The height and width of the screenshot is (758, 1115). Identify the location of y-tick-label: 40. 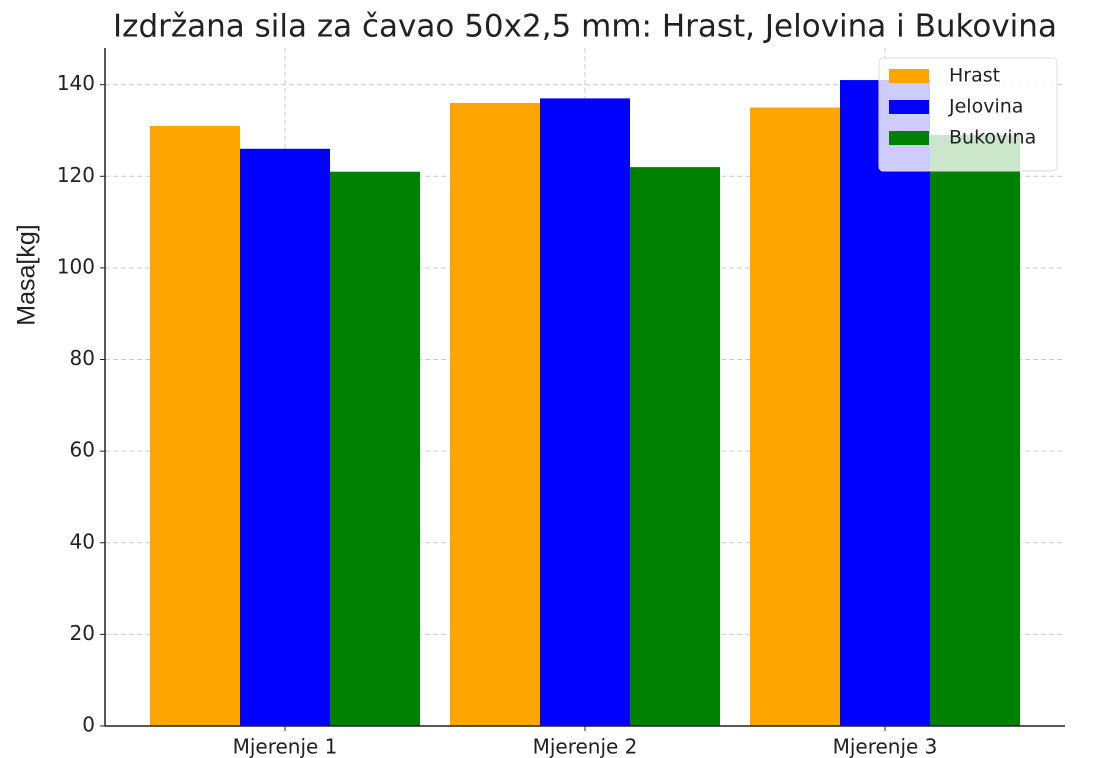
(82, 541).